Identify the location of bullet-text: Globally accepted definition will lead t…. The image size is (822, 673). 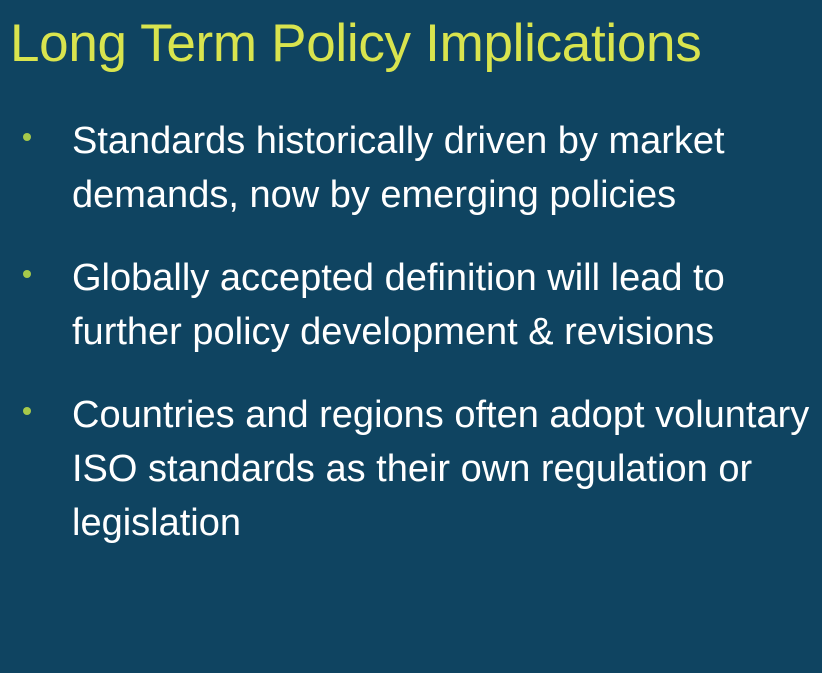
(398, 305).